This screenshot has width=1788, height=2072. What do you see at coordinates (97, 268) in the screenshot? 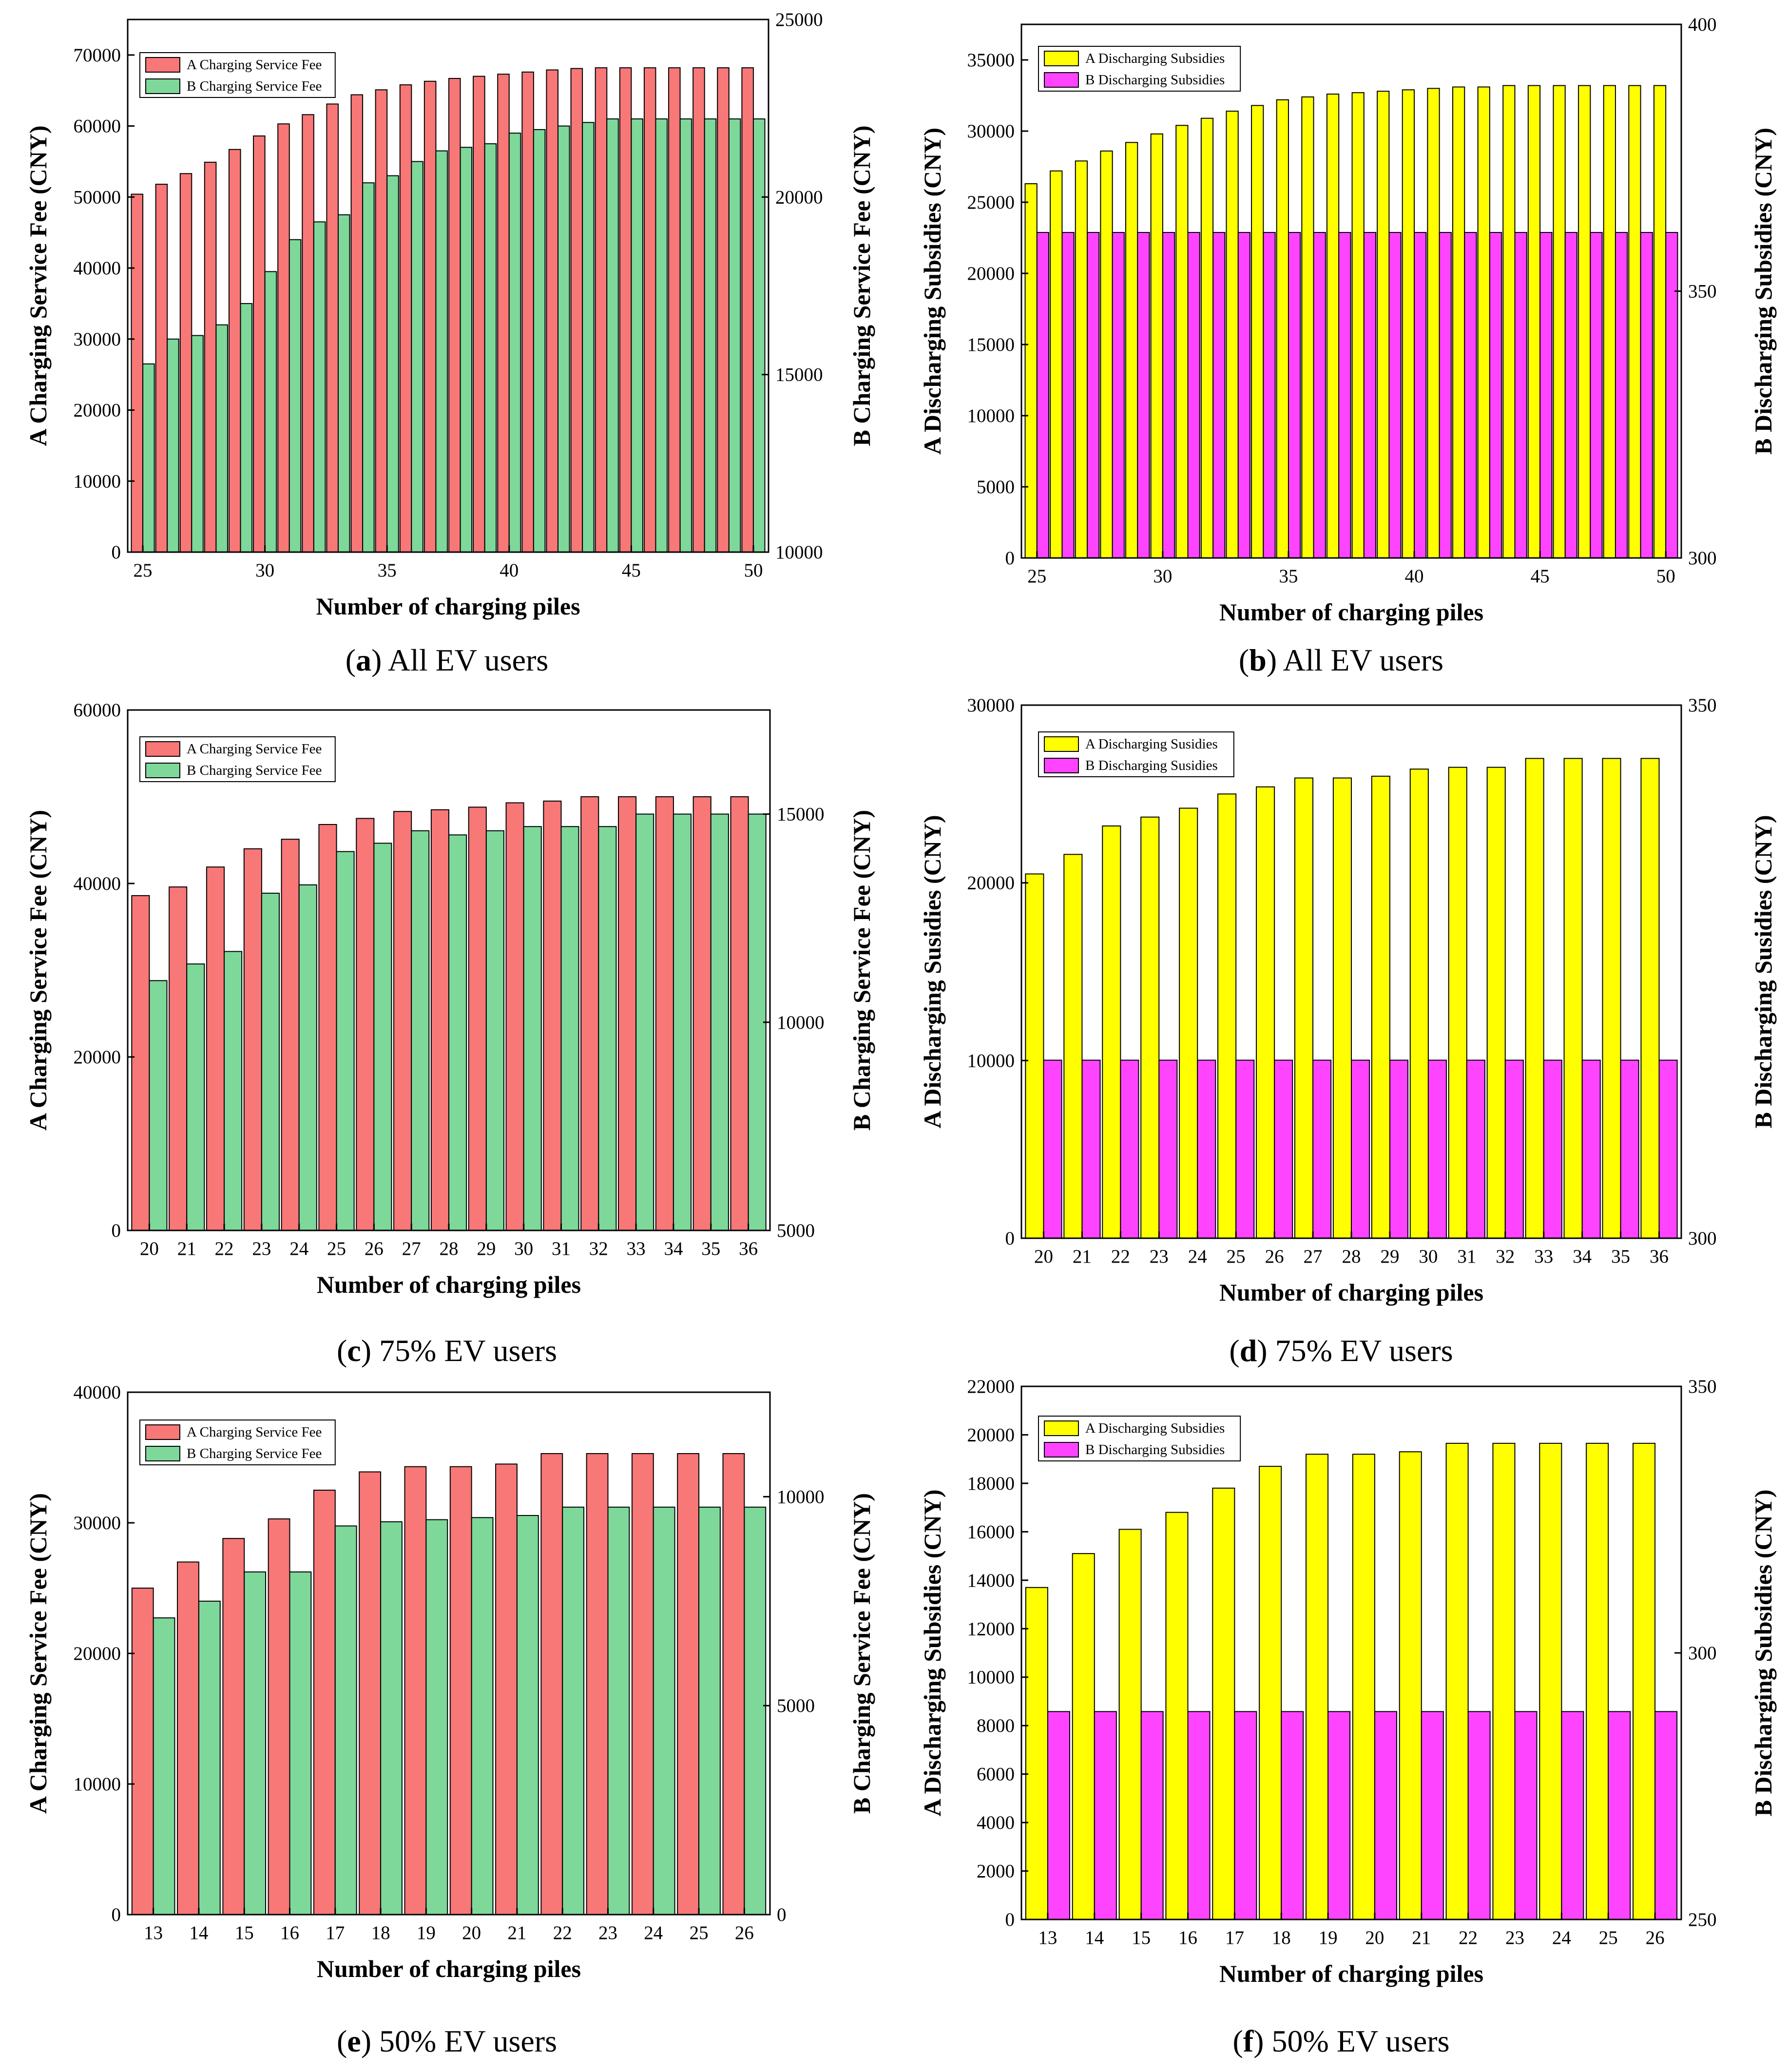
I see `y-tick-label: 40000` at bounding box center [97, 268].